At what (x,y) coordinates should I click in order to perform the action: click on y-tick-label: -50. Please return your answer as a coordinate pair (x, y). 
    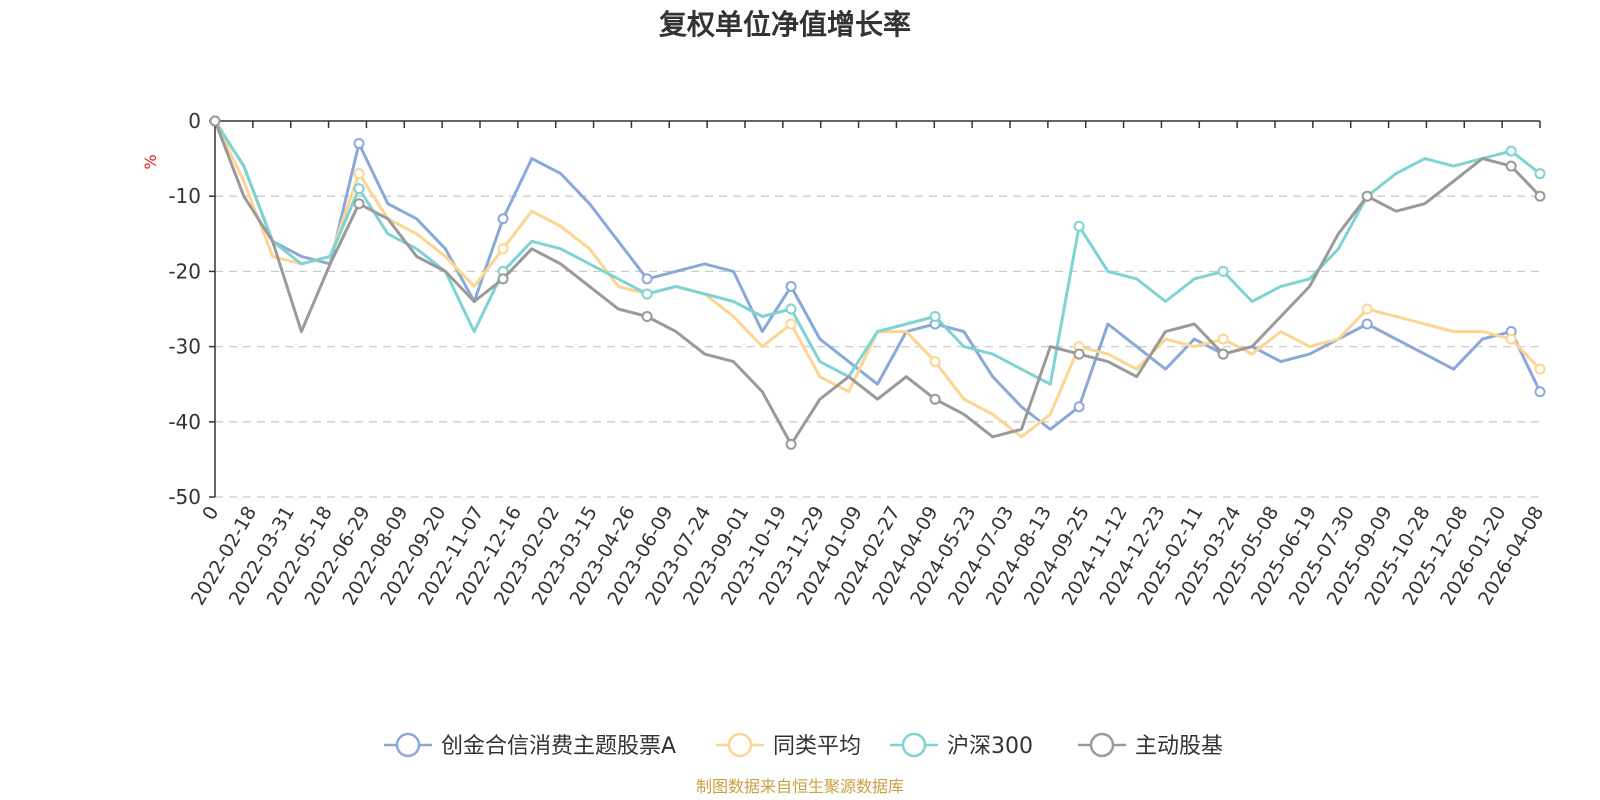
    Looking at the image, I should click on (184, 497).